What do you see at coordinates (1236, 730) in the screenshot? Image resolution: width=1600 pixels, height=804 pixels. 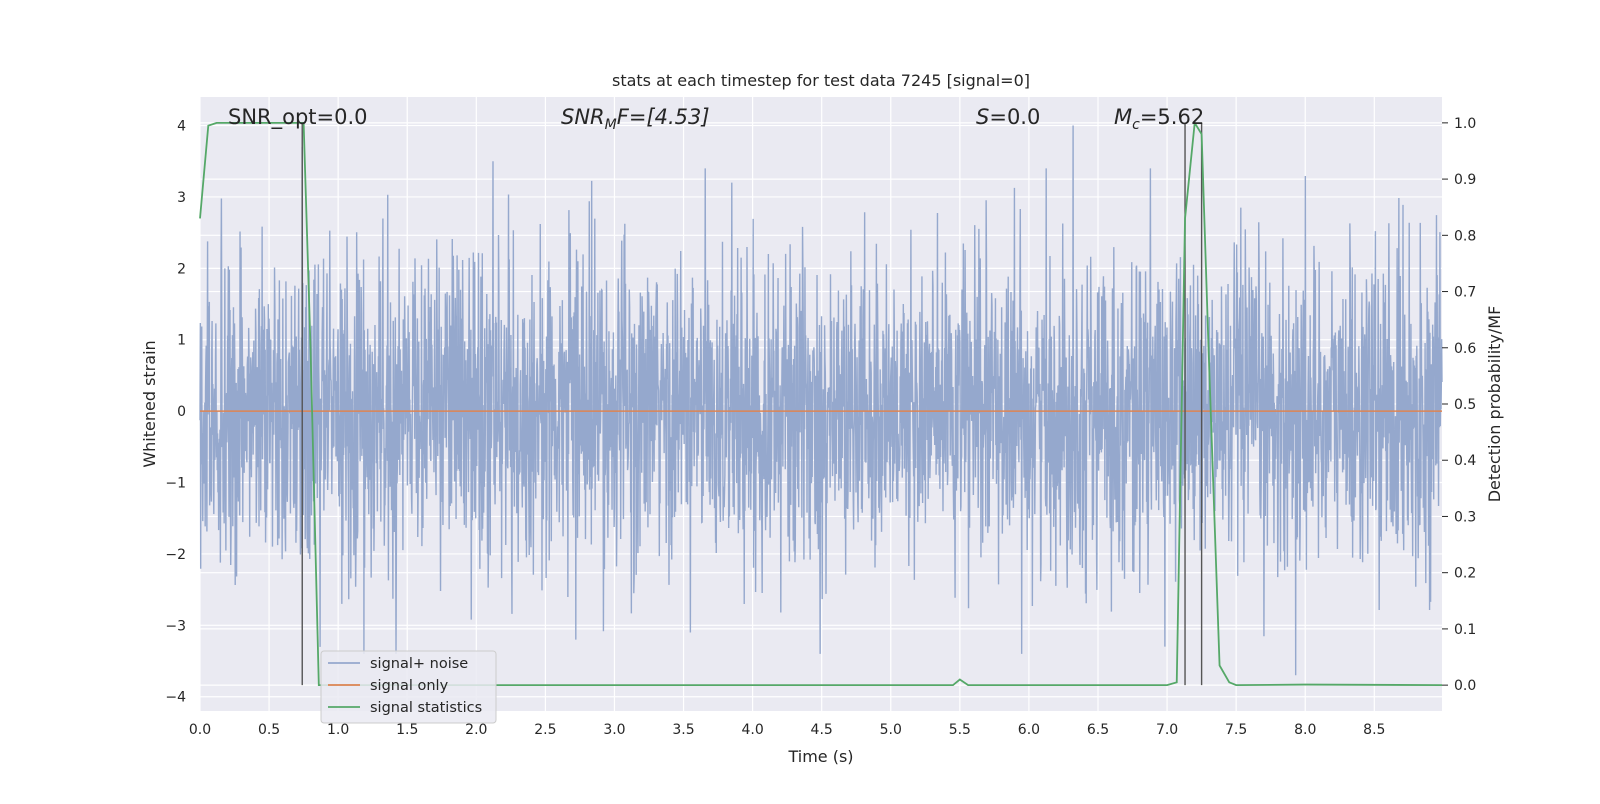 I see `x-tick-label: 7.5` at bounding box center [1236, 730].